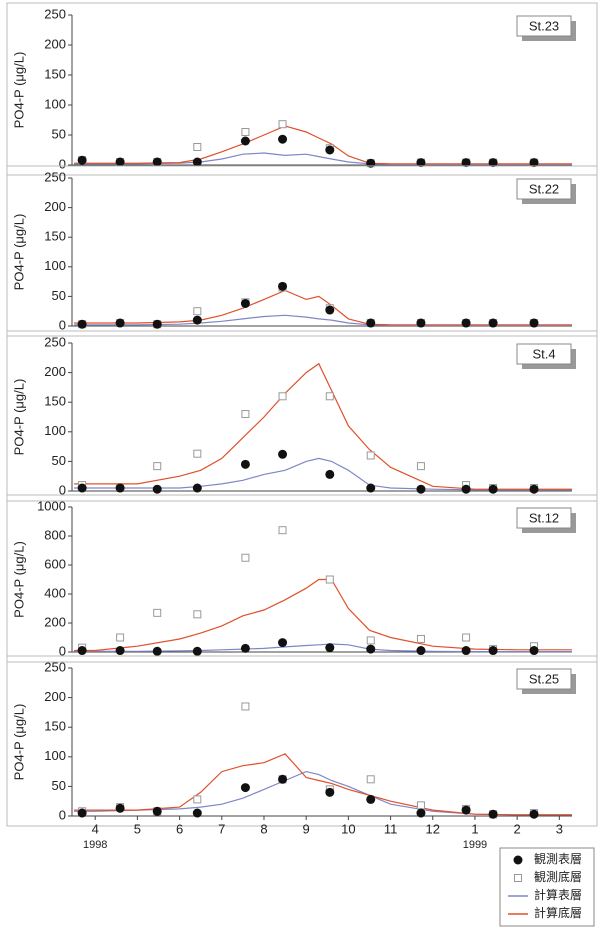 The width and height of the screenshot is (600, 932). What do you see at coordinates (517, 828) in the screenshot?
I see `x-tick-label: 2` at bounding box center [517, 828].